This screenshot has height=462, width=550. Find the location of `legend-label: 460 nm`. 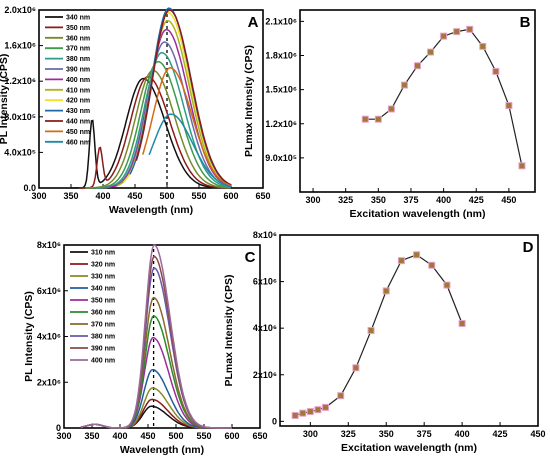

legend-label: 460 nm is located at coordinates (78, 142).